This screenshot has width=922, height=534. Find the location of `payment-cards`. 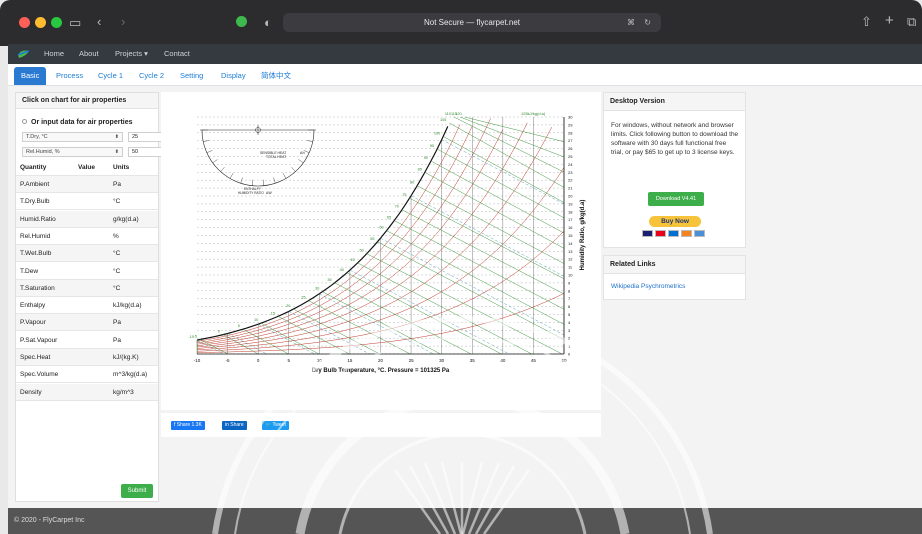

payment-cards is located at coordinates (675, 233).